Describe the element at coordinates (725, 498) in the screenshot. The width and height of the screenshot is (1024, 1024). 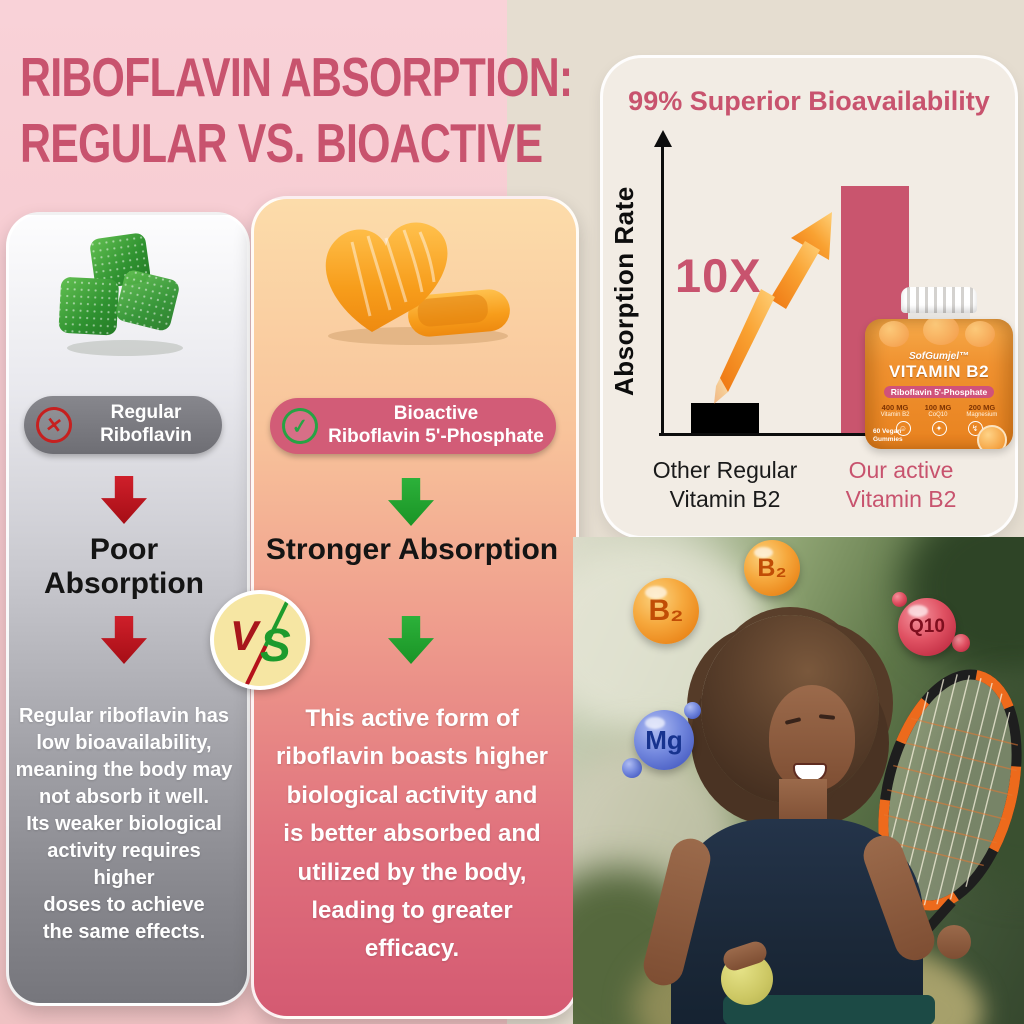
I see `category1-line2: Vitamin B2` at that location.